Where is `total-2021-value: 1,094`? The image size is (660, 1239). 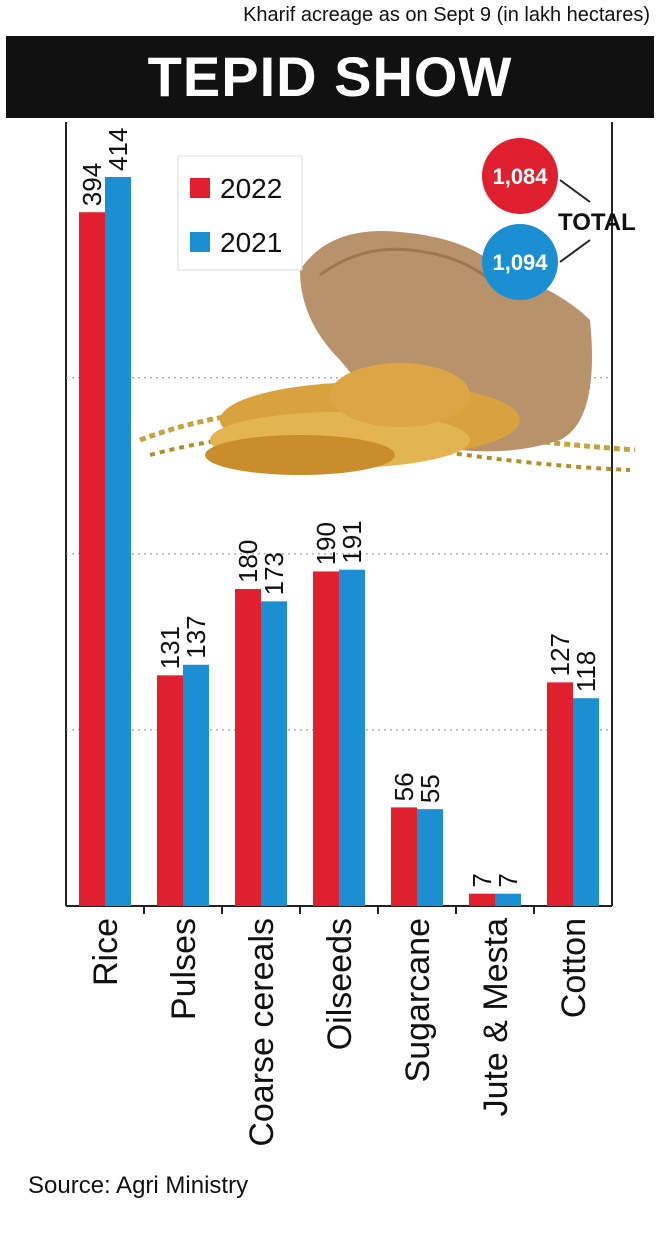
total-2021-value: 1,094 is located at coordinates (520, 262).